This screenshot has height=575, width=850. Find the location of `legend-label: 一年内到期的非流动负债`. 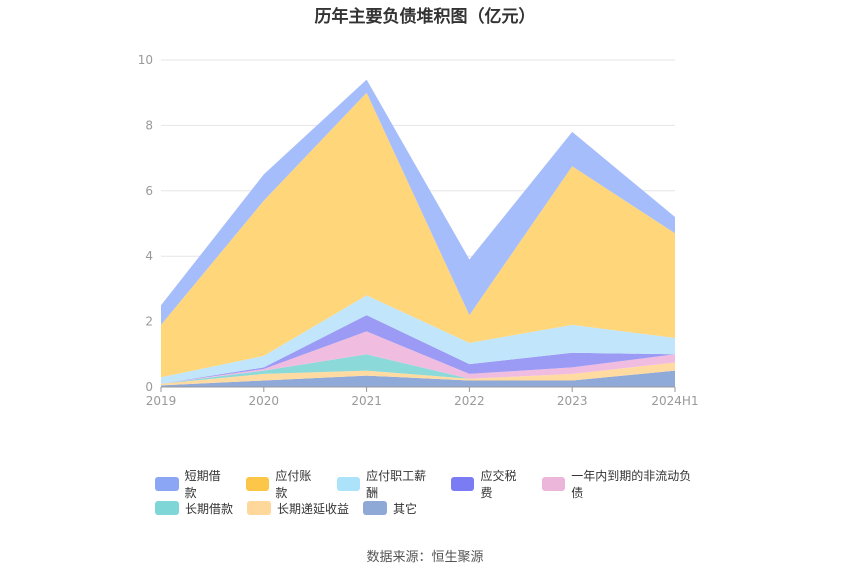

legend-label: 一年内到期的非流动负债 is located at coordinates (631, 484).